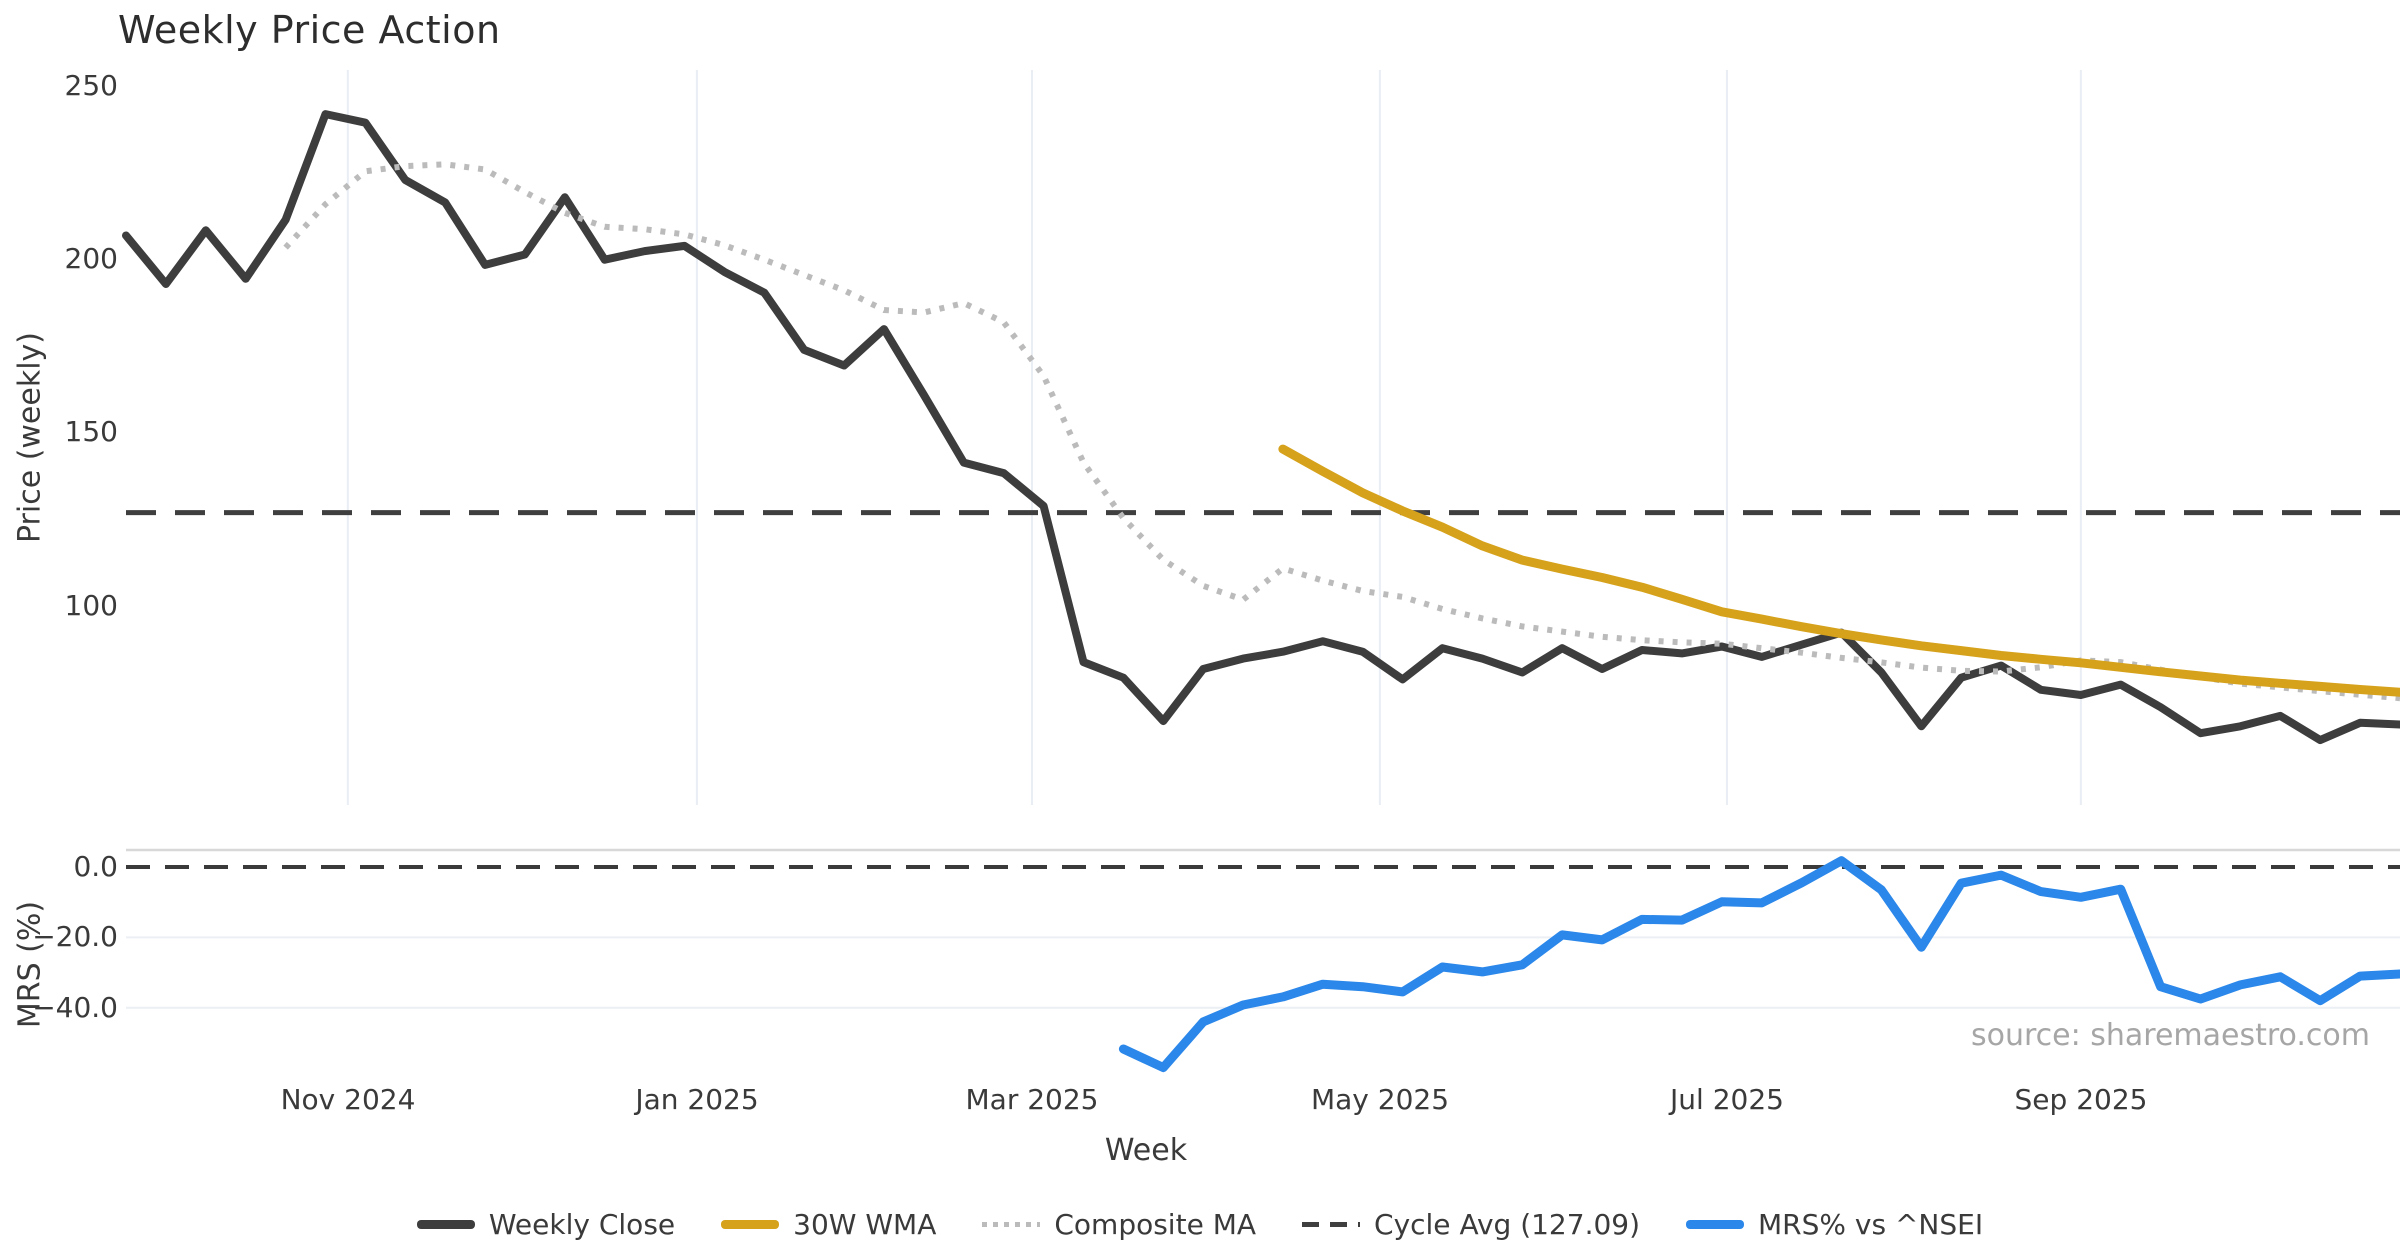 The width and height of the screenshot is (2400, 1260). I want to click on ytick-mrs-m40: −40.0, so click(75, 1007).